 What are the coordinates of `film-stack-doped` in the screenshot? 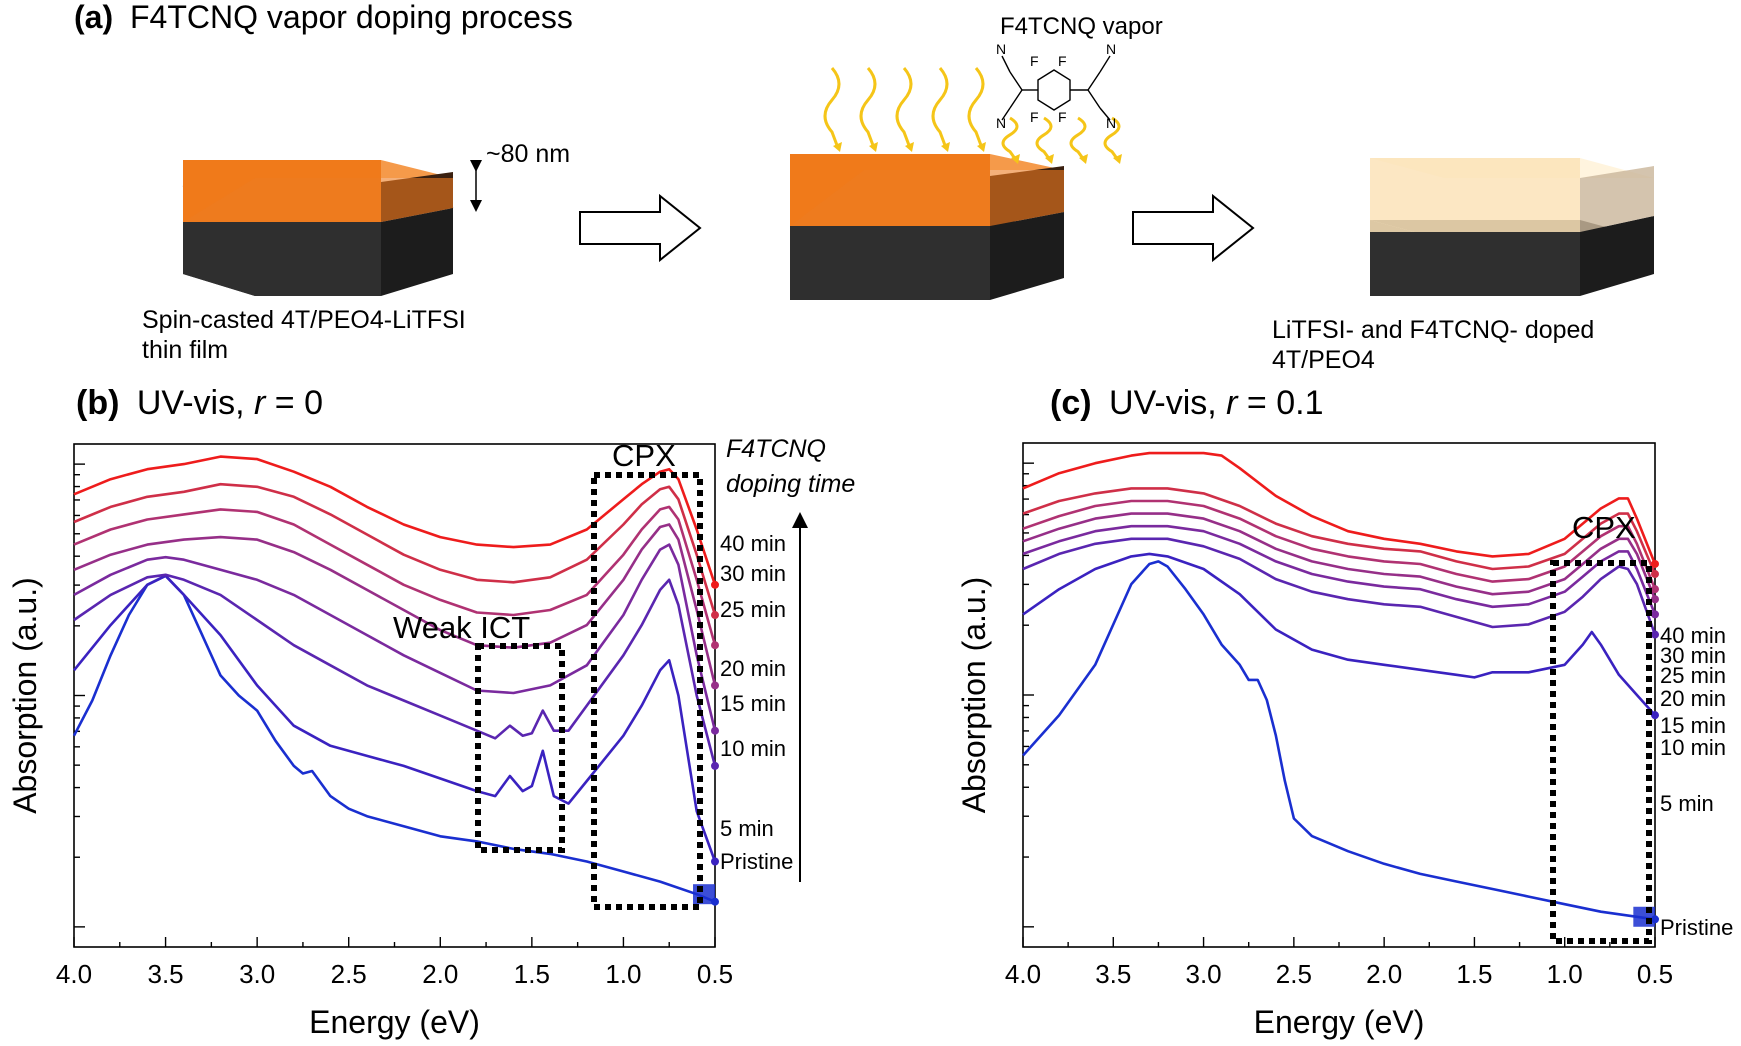 It's located at (1512, 227).